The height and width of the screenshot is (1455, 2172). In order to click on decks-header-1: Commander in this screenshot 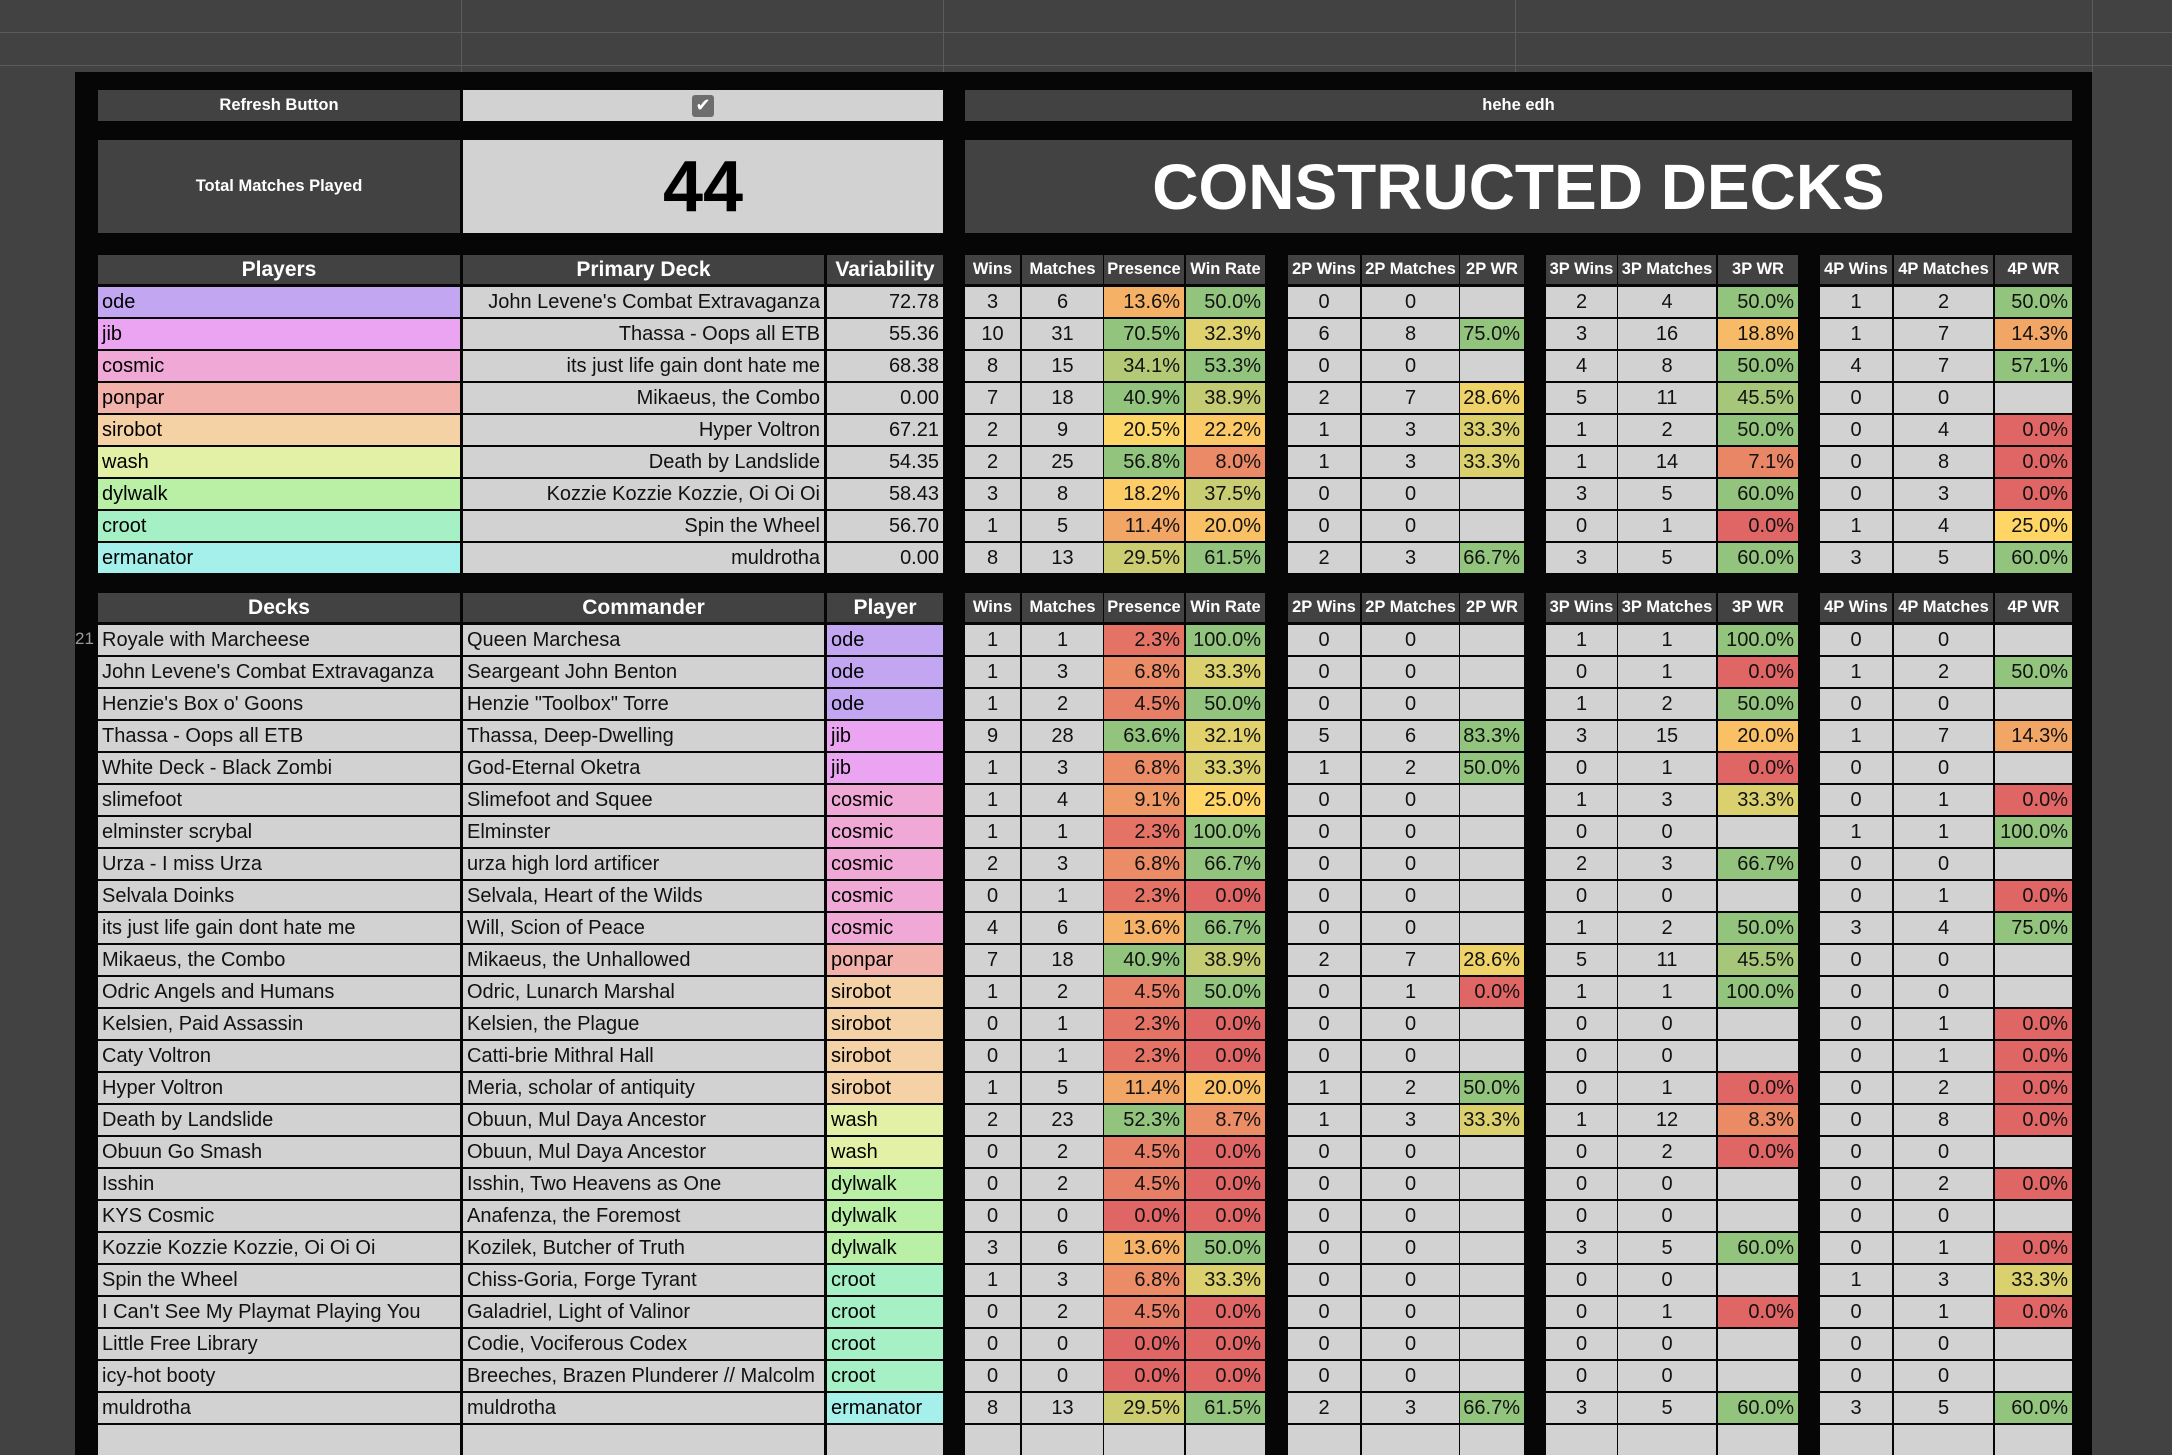, I will do `click(643, 607)`.